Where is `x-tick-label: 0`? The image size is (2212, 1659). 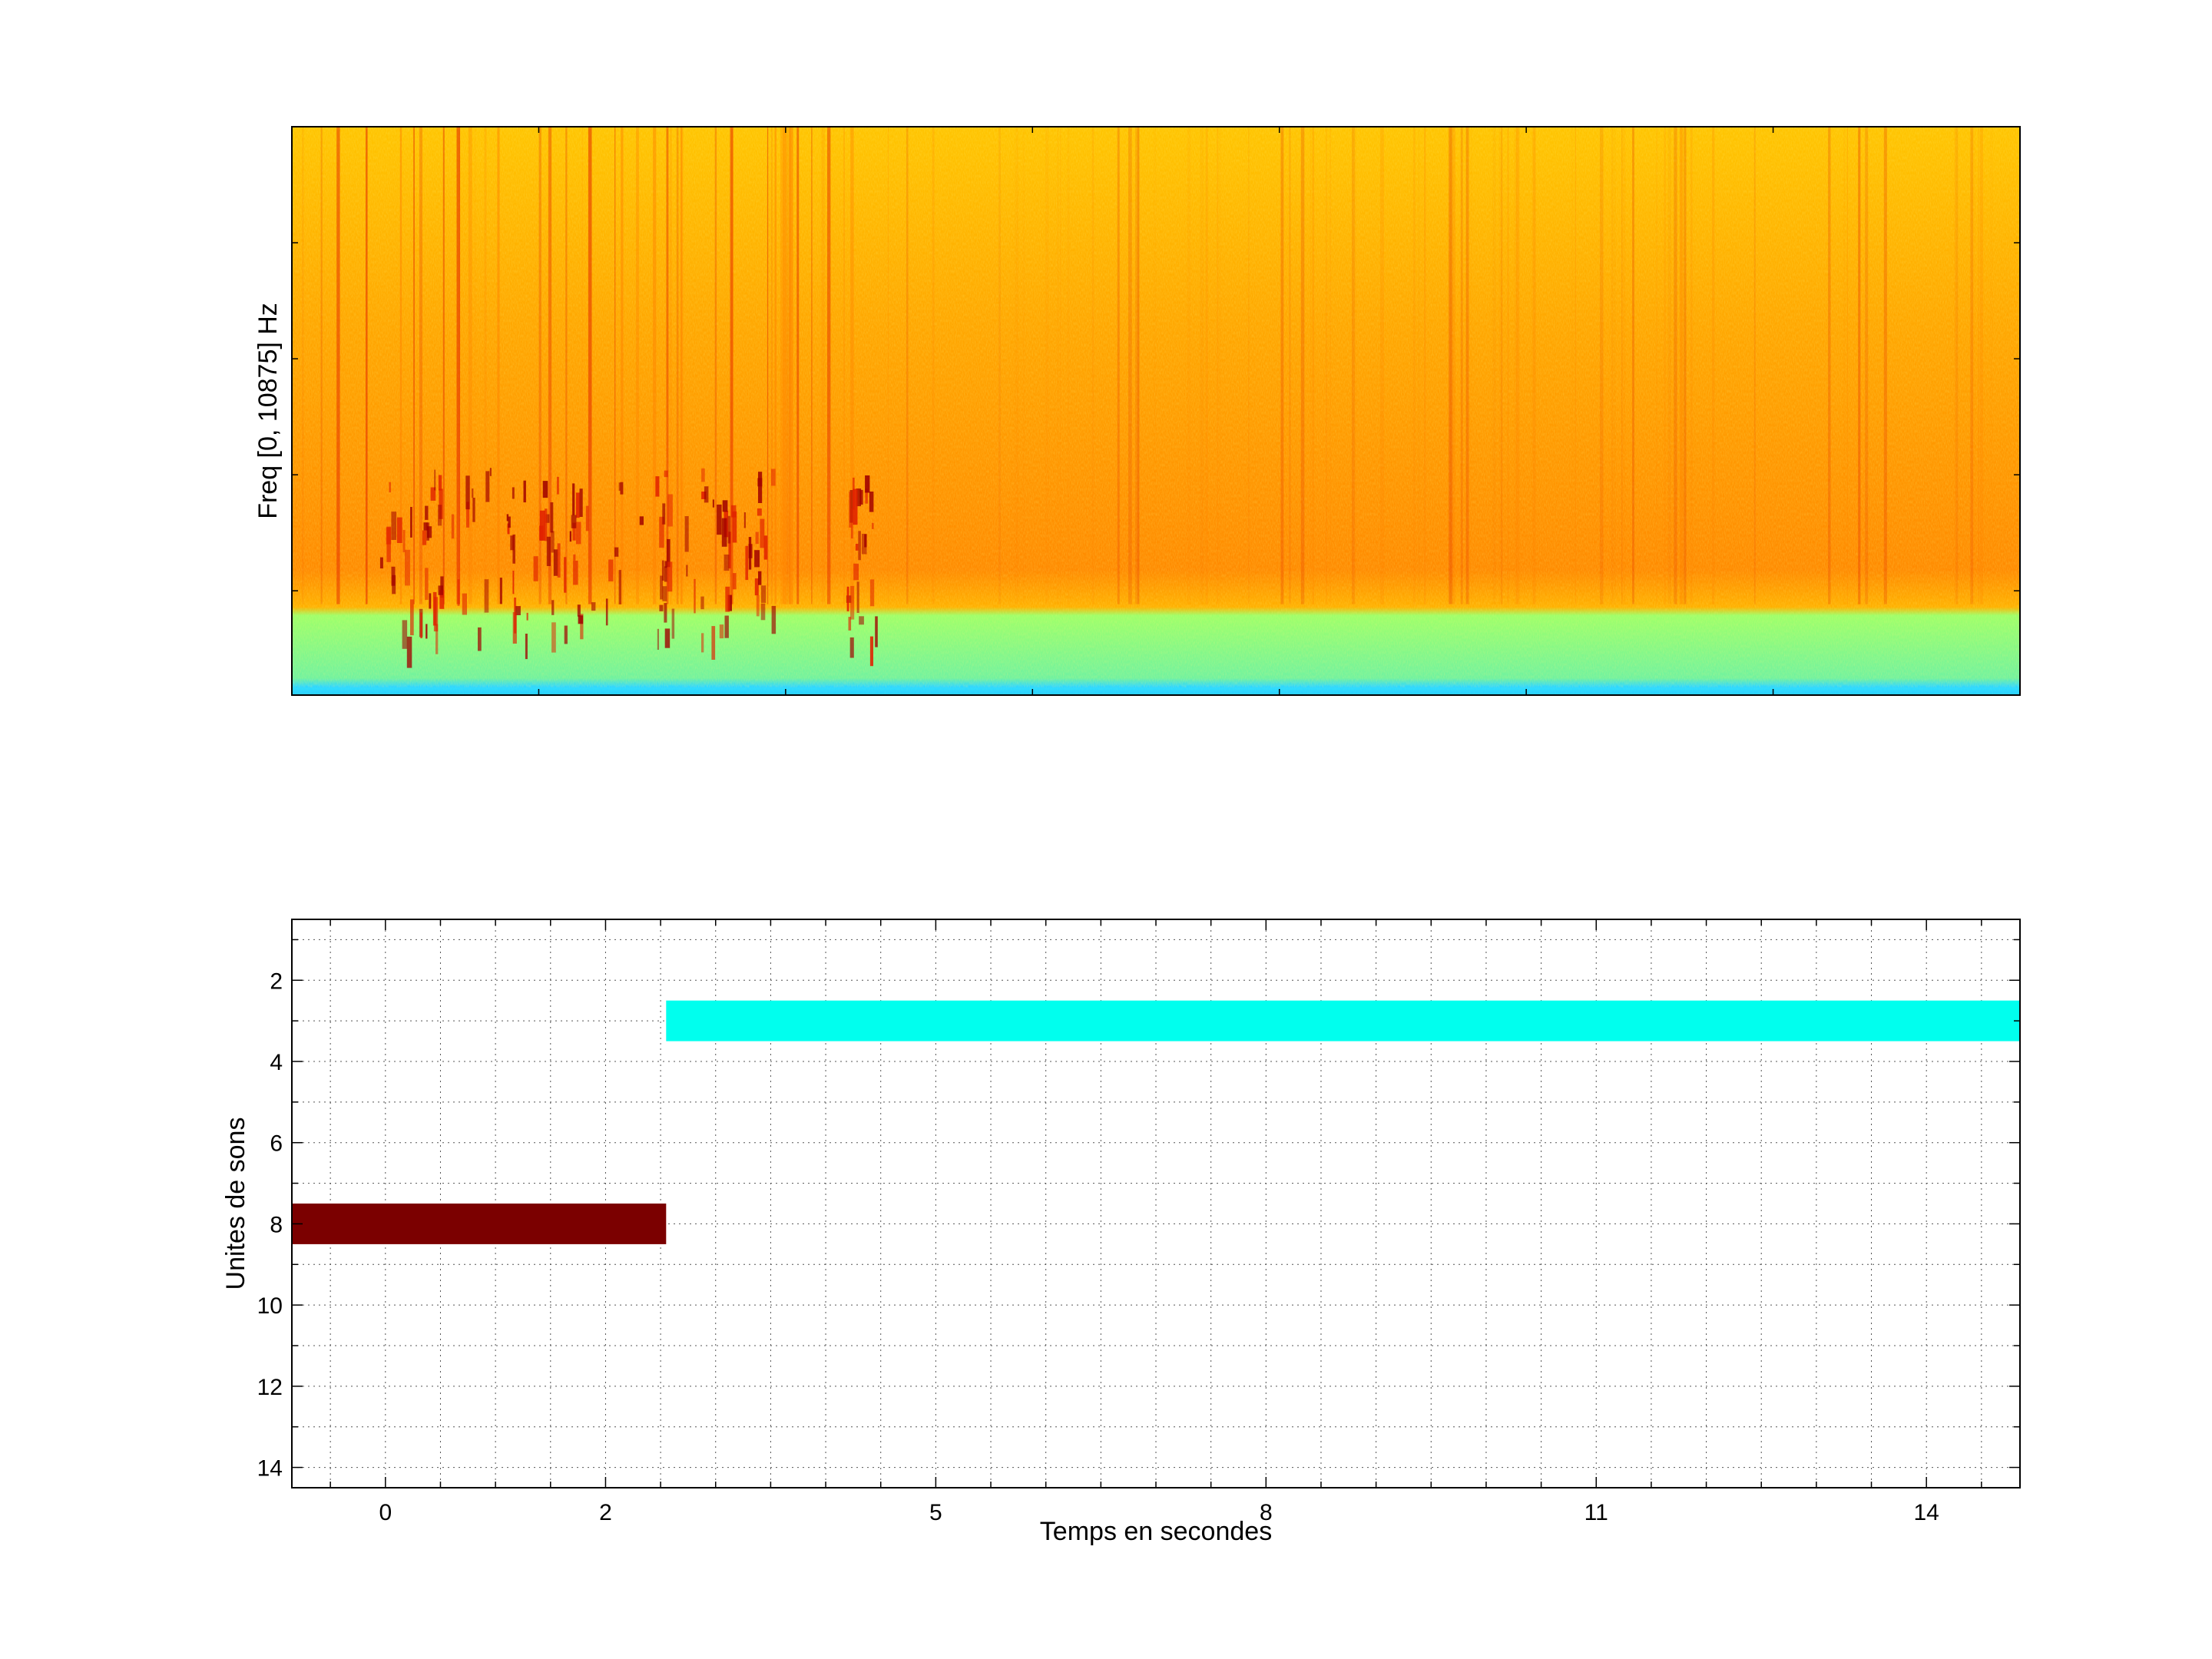 x-tick-label: 0 is located at coordinates (385, 1512).